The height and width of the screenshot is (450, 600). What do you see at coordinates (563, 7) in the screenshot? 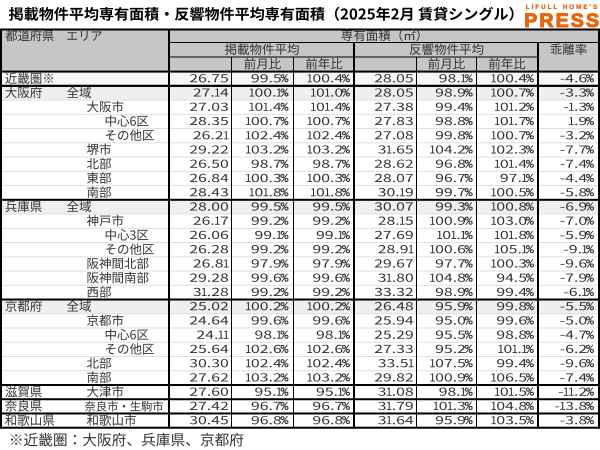
I see `svg-text: LIFULL HOME’S` at bounding box center [563, 7].